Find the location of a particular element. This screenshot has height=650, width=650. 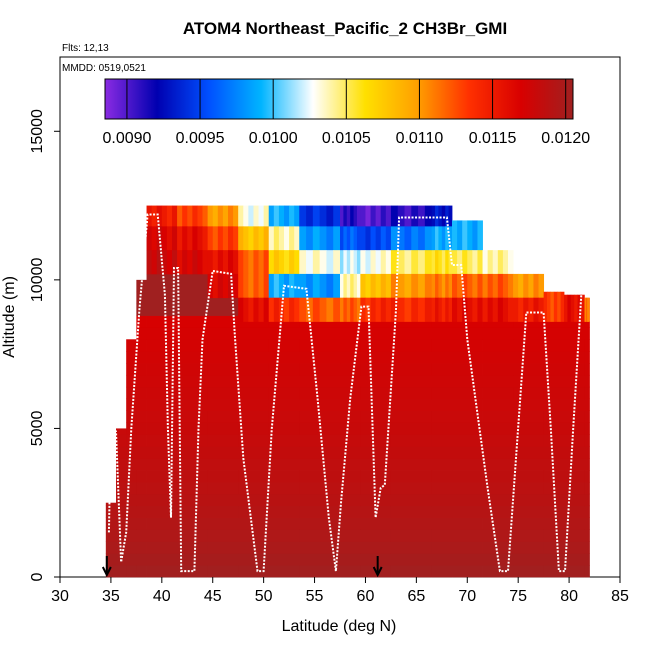

x-tick-label: 50 is located at coordinates (264, 596).